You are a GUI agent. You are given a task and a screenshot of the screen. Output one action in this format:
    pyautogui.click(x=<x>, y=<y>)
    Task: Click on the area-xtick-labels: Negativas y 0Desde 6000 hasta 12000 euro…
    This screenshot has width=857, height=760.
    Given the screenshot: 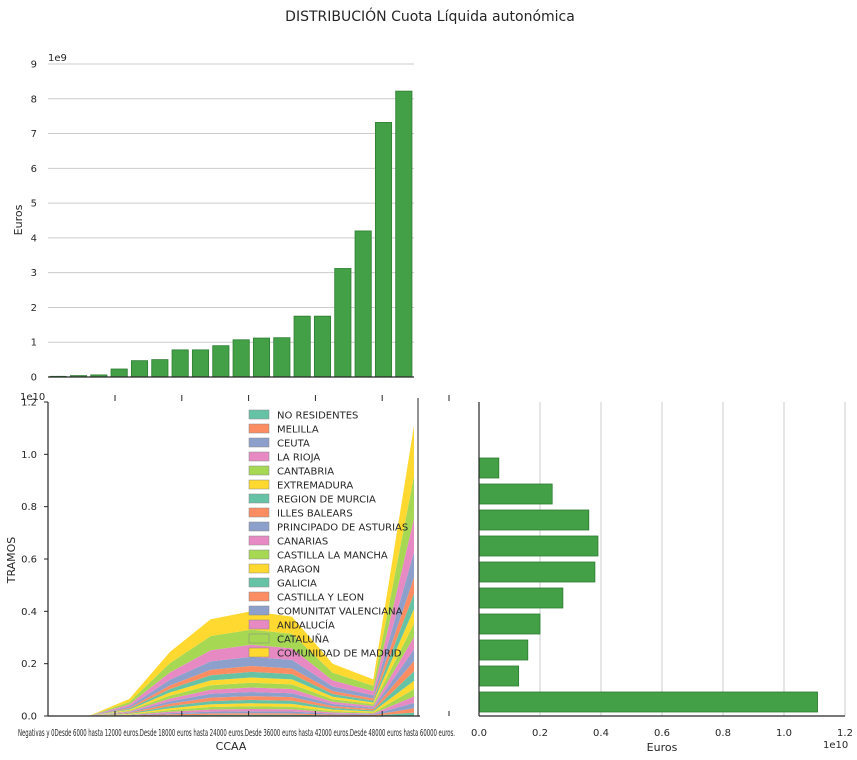 What is the action you would take?
    pyautogui.click(x=236, y=733)
    